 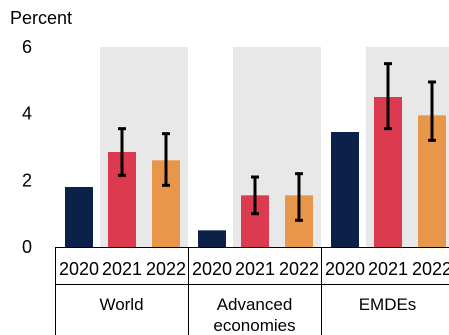 I want to click on y-tick-label: 2, so click(x=27, y=180).